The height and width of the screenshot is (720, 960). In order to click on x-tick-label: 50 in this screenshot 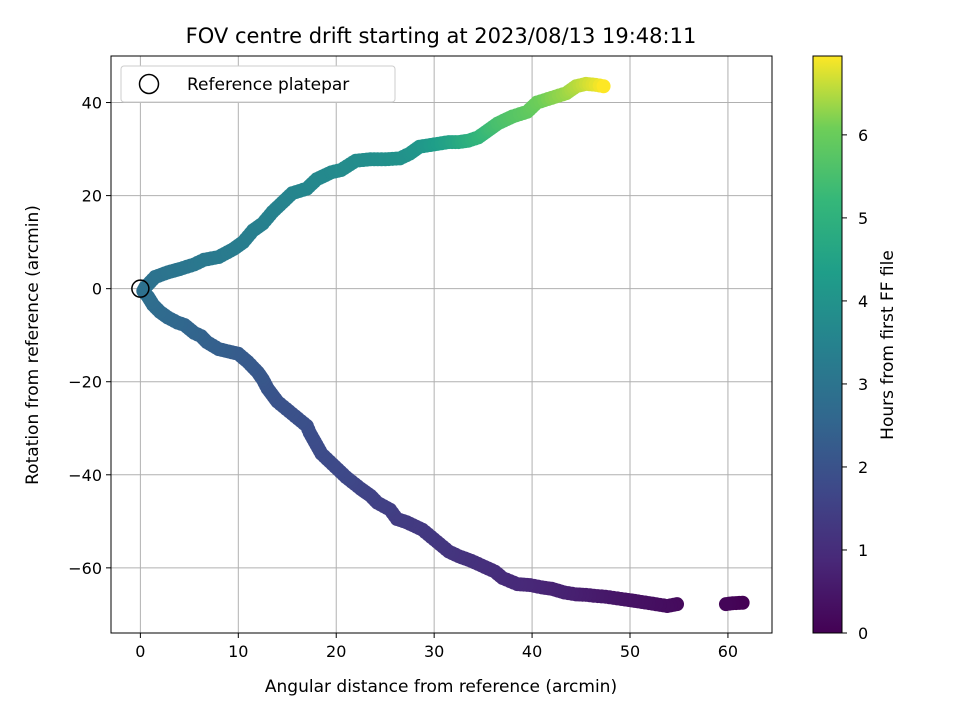, I will do `click(630, 651)`.